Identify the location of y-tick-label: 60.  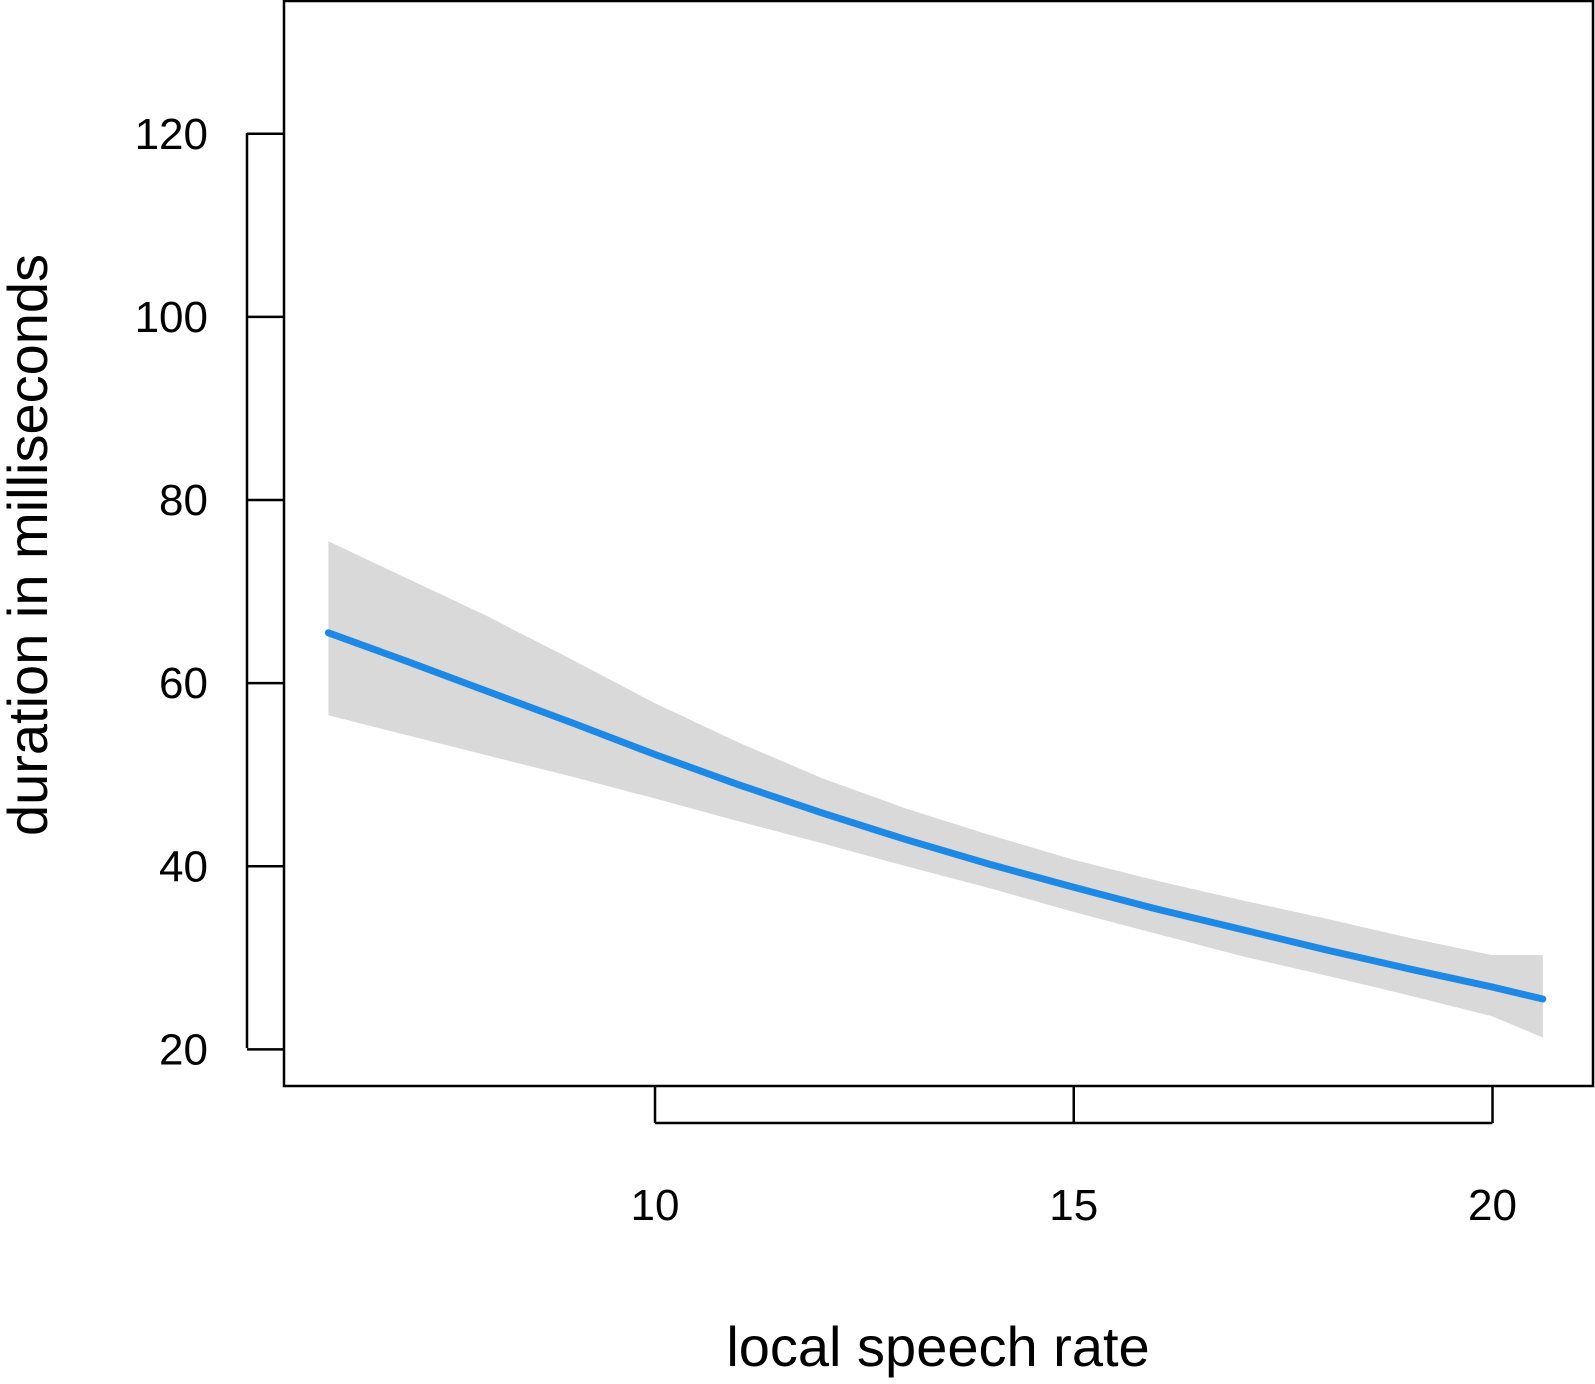
(183, 683).